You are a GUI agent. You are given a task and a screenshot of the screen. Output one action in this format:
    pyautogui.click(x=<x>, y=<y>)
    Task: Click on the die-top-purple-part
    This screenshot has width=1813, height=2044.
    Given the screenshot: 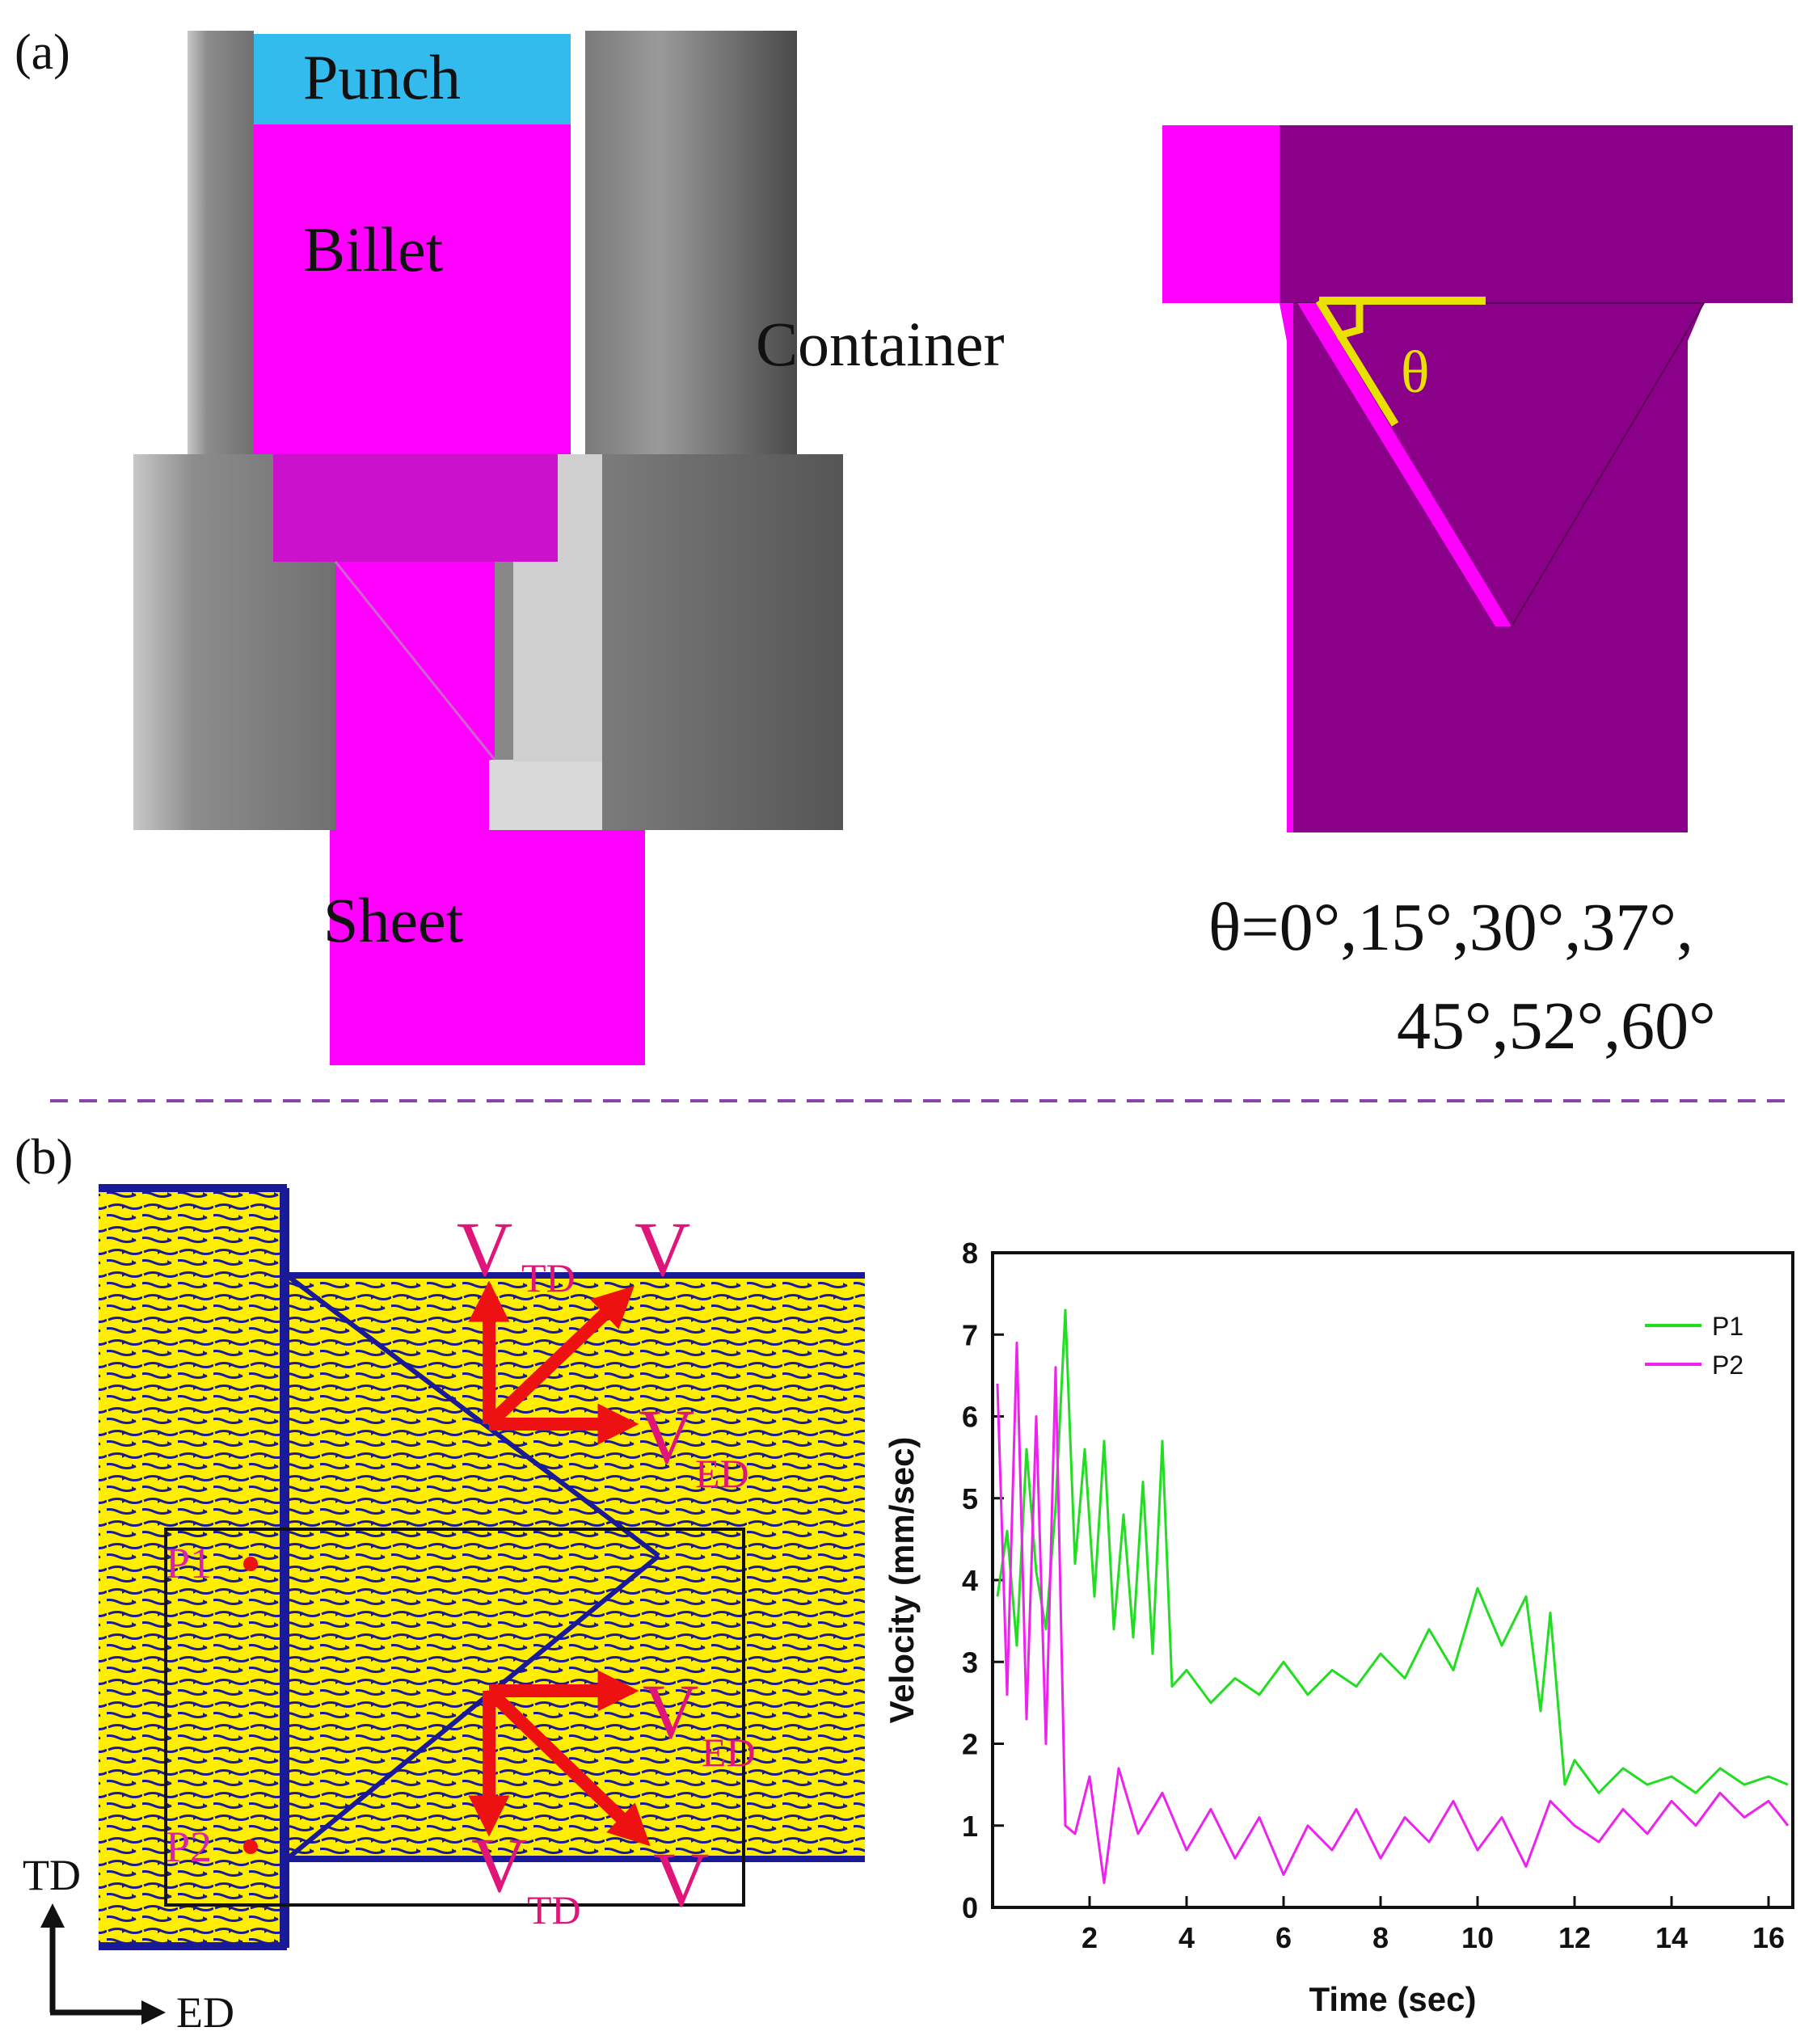 What is the action you would take?
    pyautogui.click(x=1536, y=214)
    